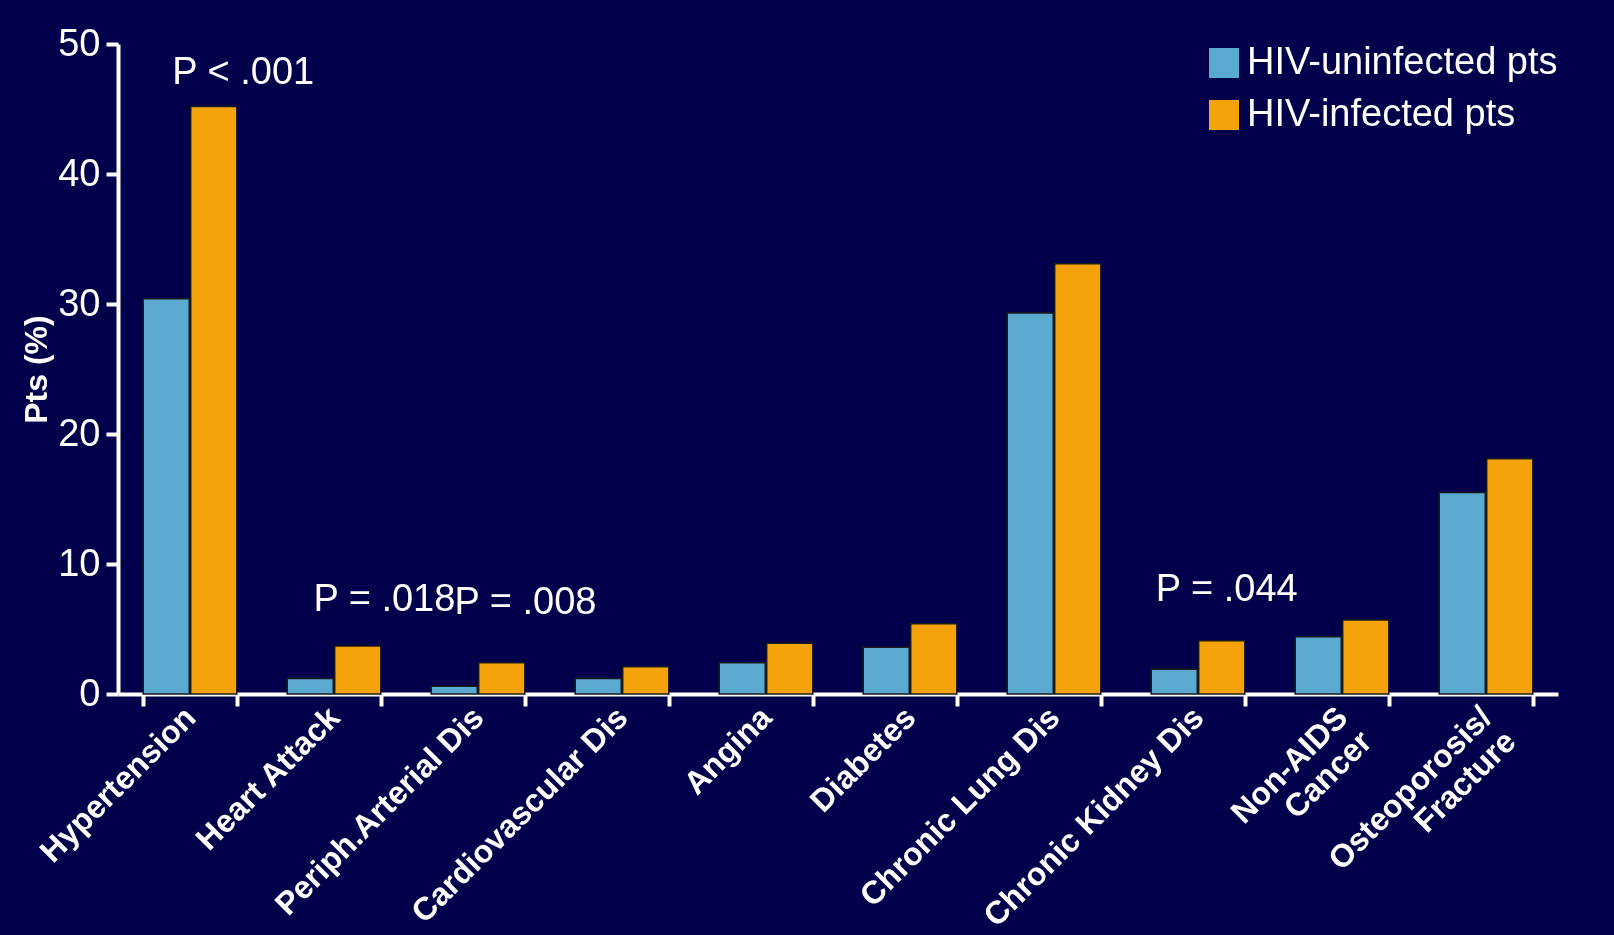 This screenshot has width=1614, height=935. Describe the element at coordinates (79, 432) in the screenshot. I see `y-tick-label: 20` at that location.